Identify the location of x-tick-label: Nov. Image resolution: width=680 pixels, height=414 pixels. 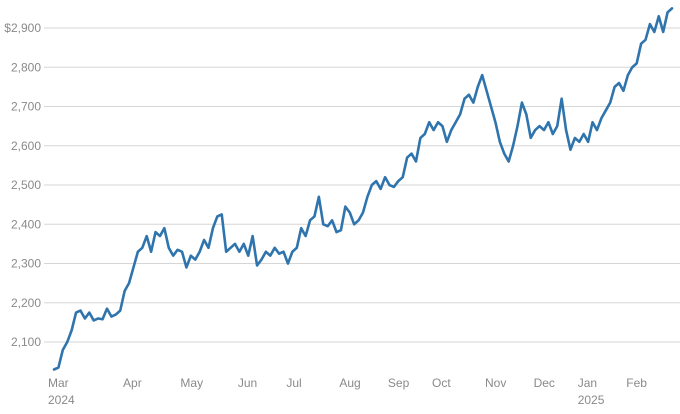
(495, 383).